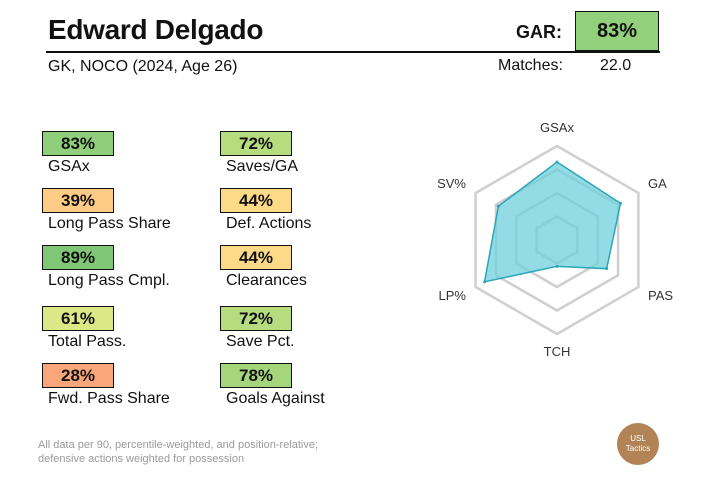  What do you see at coordinates (660, 295) in the screenshot?
I see `radar-axis-label: PAS` at bounding box center [660, 295].